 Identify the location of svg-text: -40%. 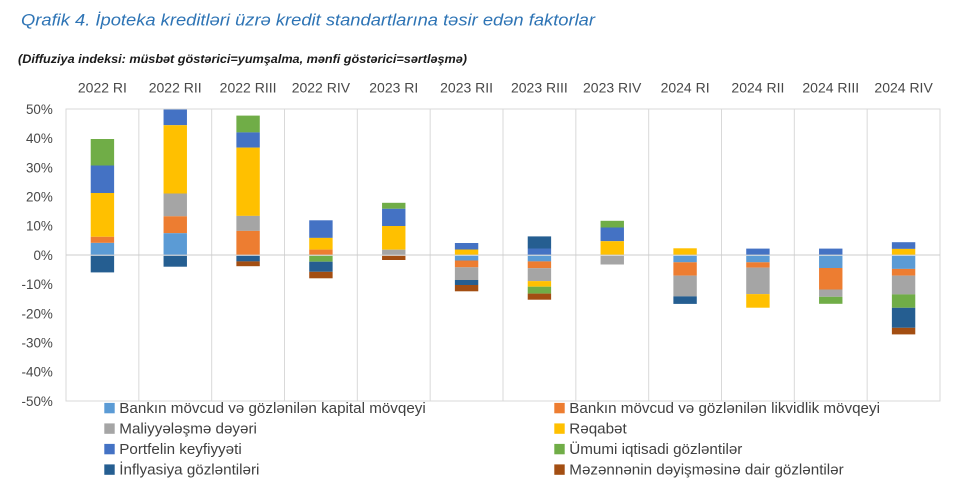
(37, 372).